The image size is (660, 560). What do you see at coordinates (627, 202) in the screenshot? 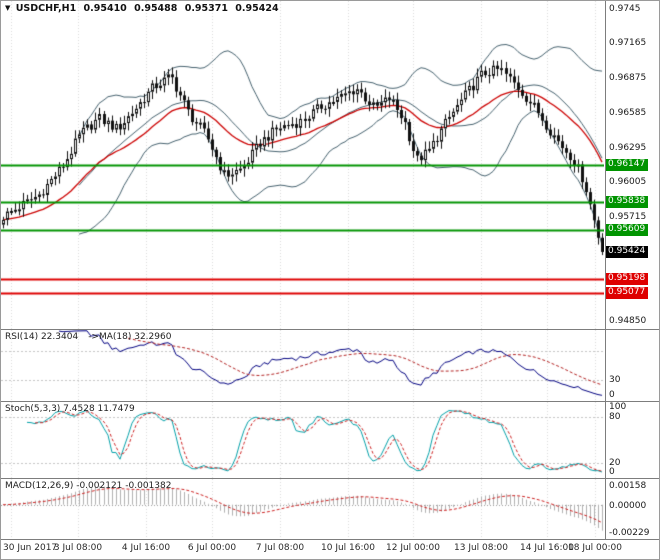
I see `level-price-tag: 0.95838` at bounding box center [627, 202].